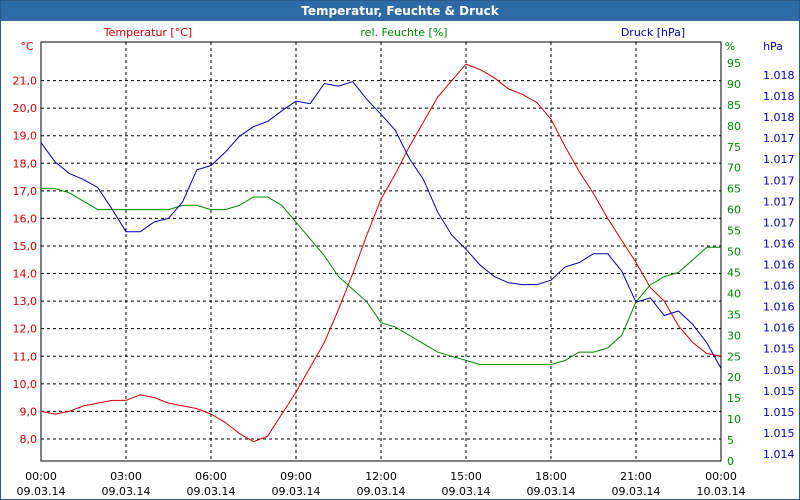 Image resolution: width=800 pixels, height=500 pixels. I want to click on temperature-tick-label: 8,0, so click(29, 439).